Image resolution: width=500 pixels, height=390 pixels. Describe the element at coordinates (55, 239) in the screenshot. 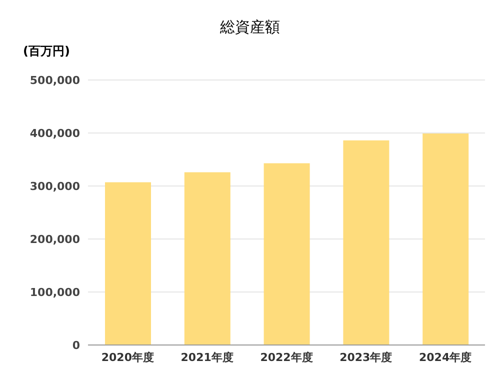

I see `y-tick-label: 200,000` at that location.